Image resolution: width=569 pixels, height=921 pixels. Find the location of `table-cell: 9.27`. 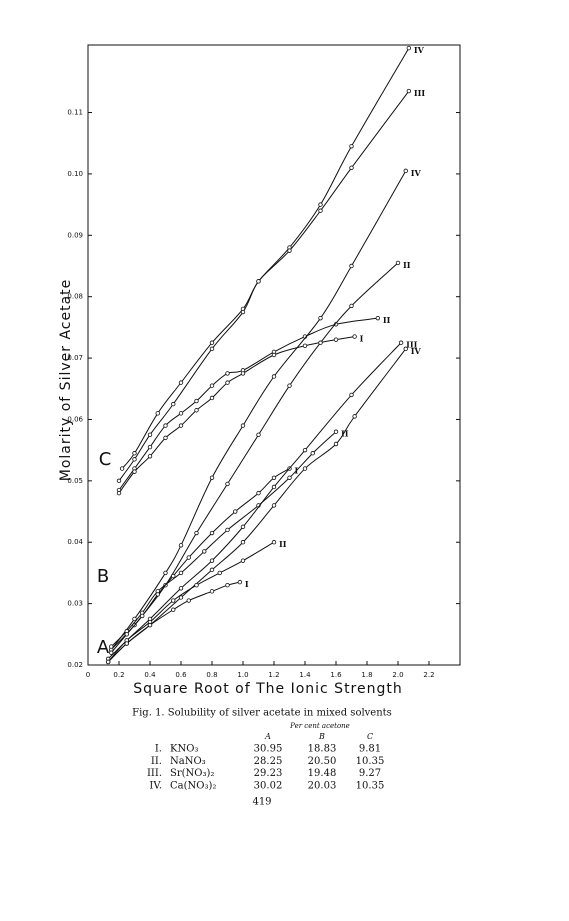

table-cell: 9.27 is located at coordinates (370, 773).